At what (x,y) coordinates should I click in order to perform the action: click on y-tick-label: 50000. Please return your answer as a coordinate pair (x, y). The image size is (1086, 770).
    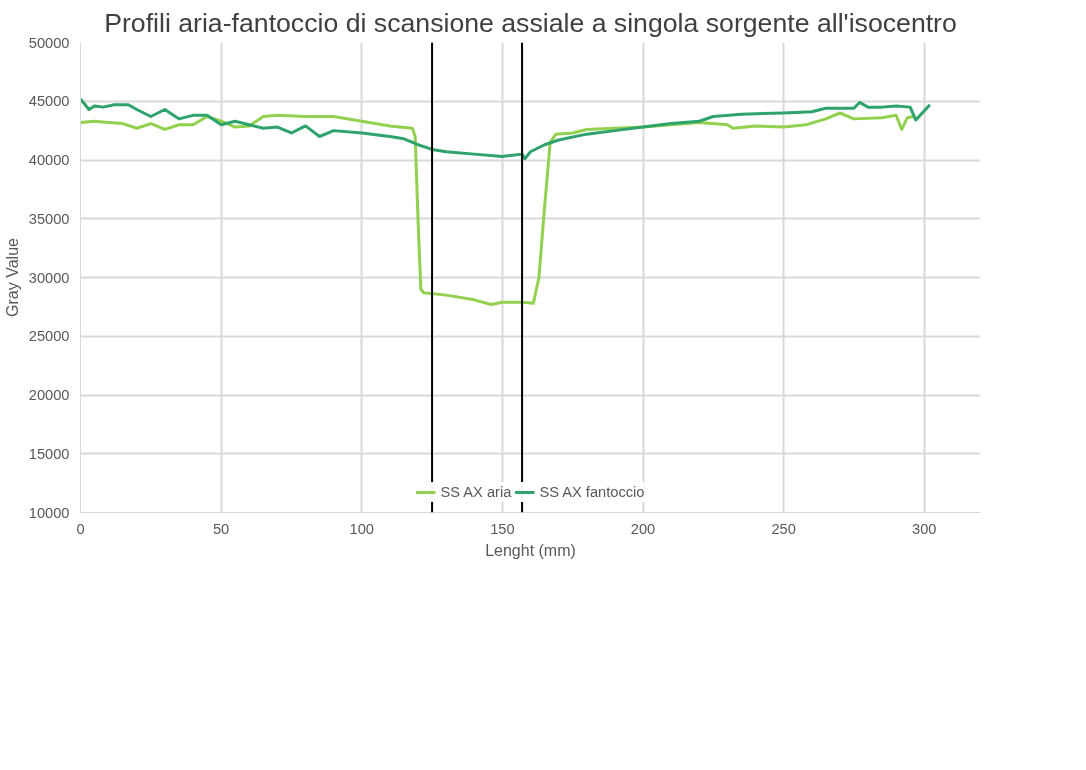
    Looking at the image, I should click on (49, 42).